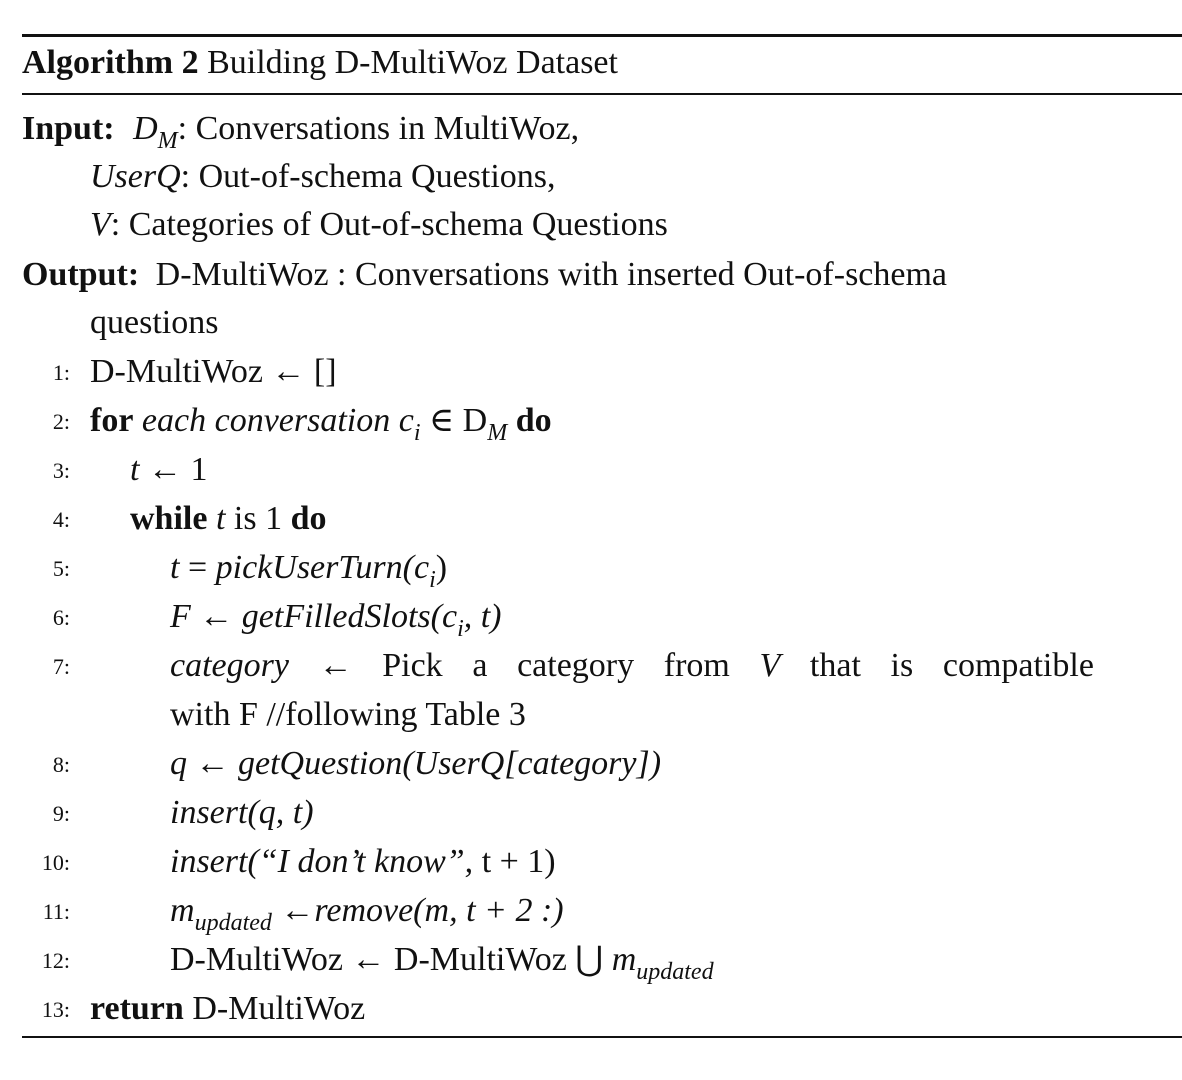  What do you see at coordinates (280, 812) in the screenshot?
I see `step-9-arg: (q, t)` at bounding box center [280, 812].